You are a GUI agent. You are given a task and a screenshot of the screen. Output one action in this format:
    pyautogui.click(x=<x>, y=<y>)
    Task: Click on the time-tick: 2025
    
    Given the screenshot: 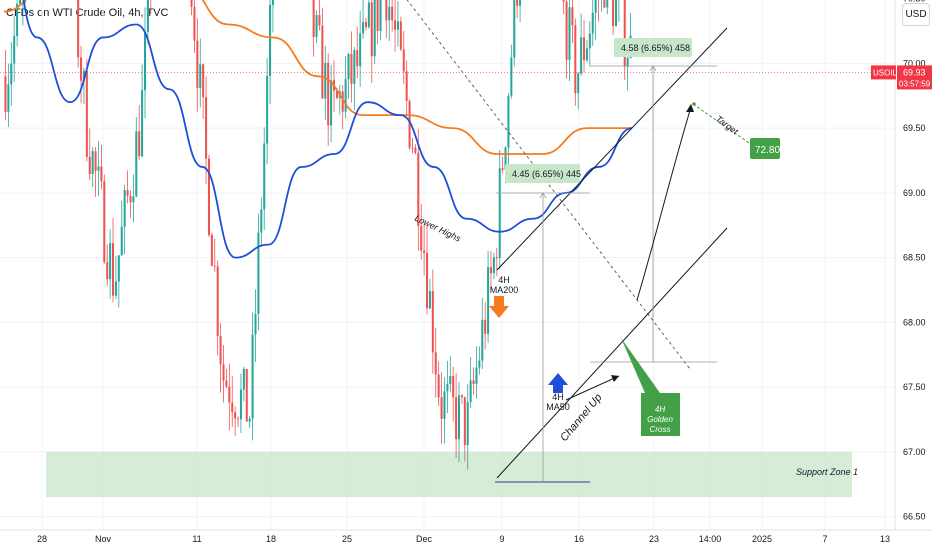 What is the action you would take?
    pyautogui.click(x=762, y=539)
    